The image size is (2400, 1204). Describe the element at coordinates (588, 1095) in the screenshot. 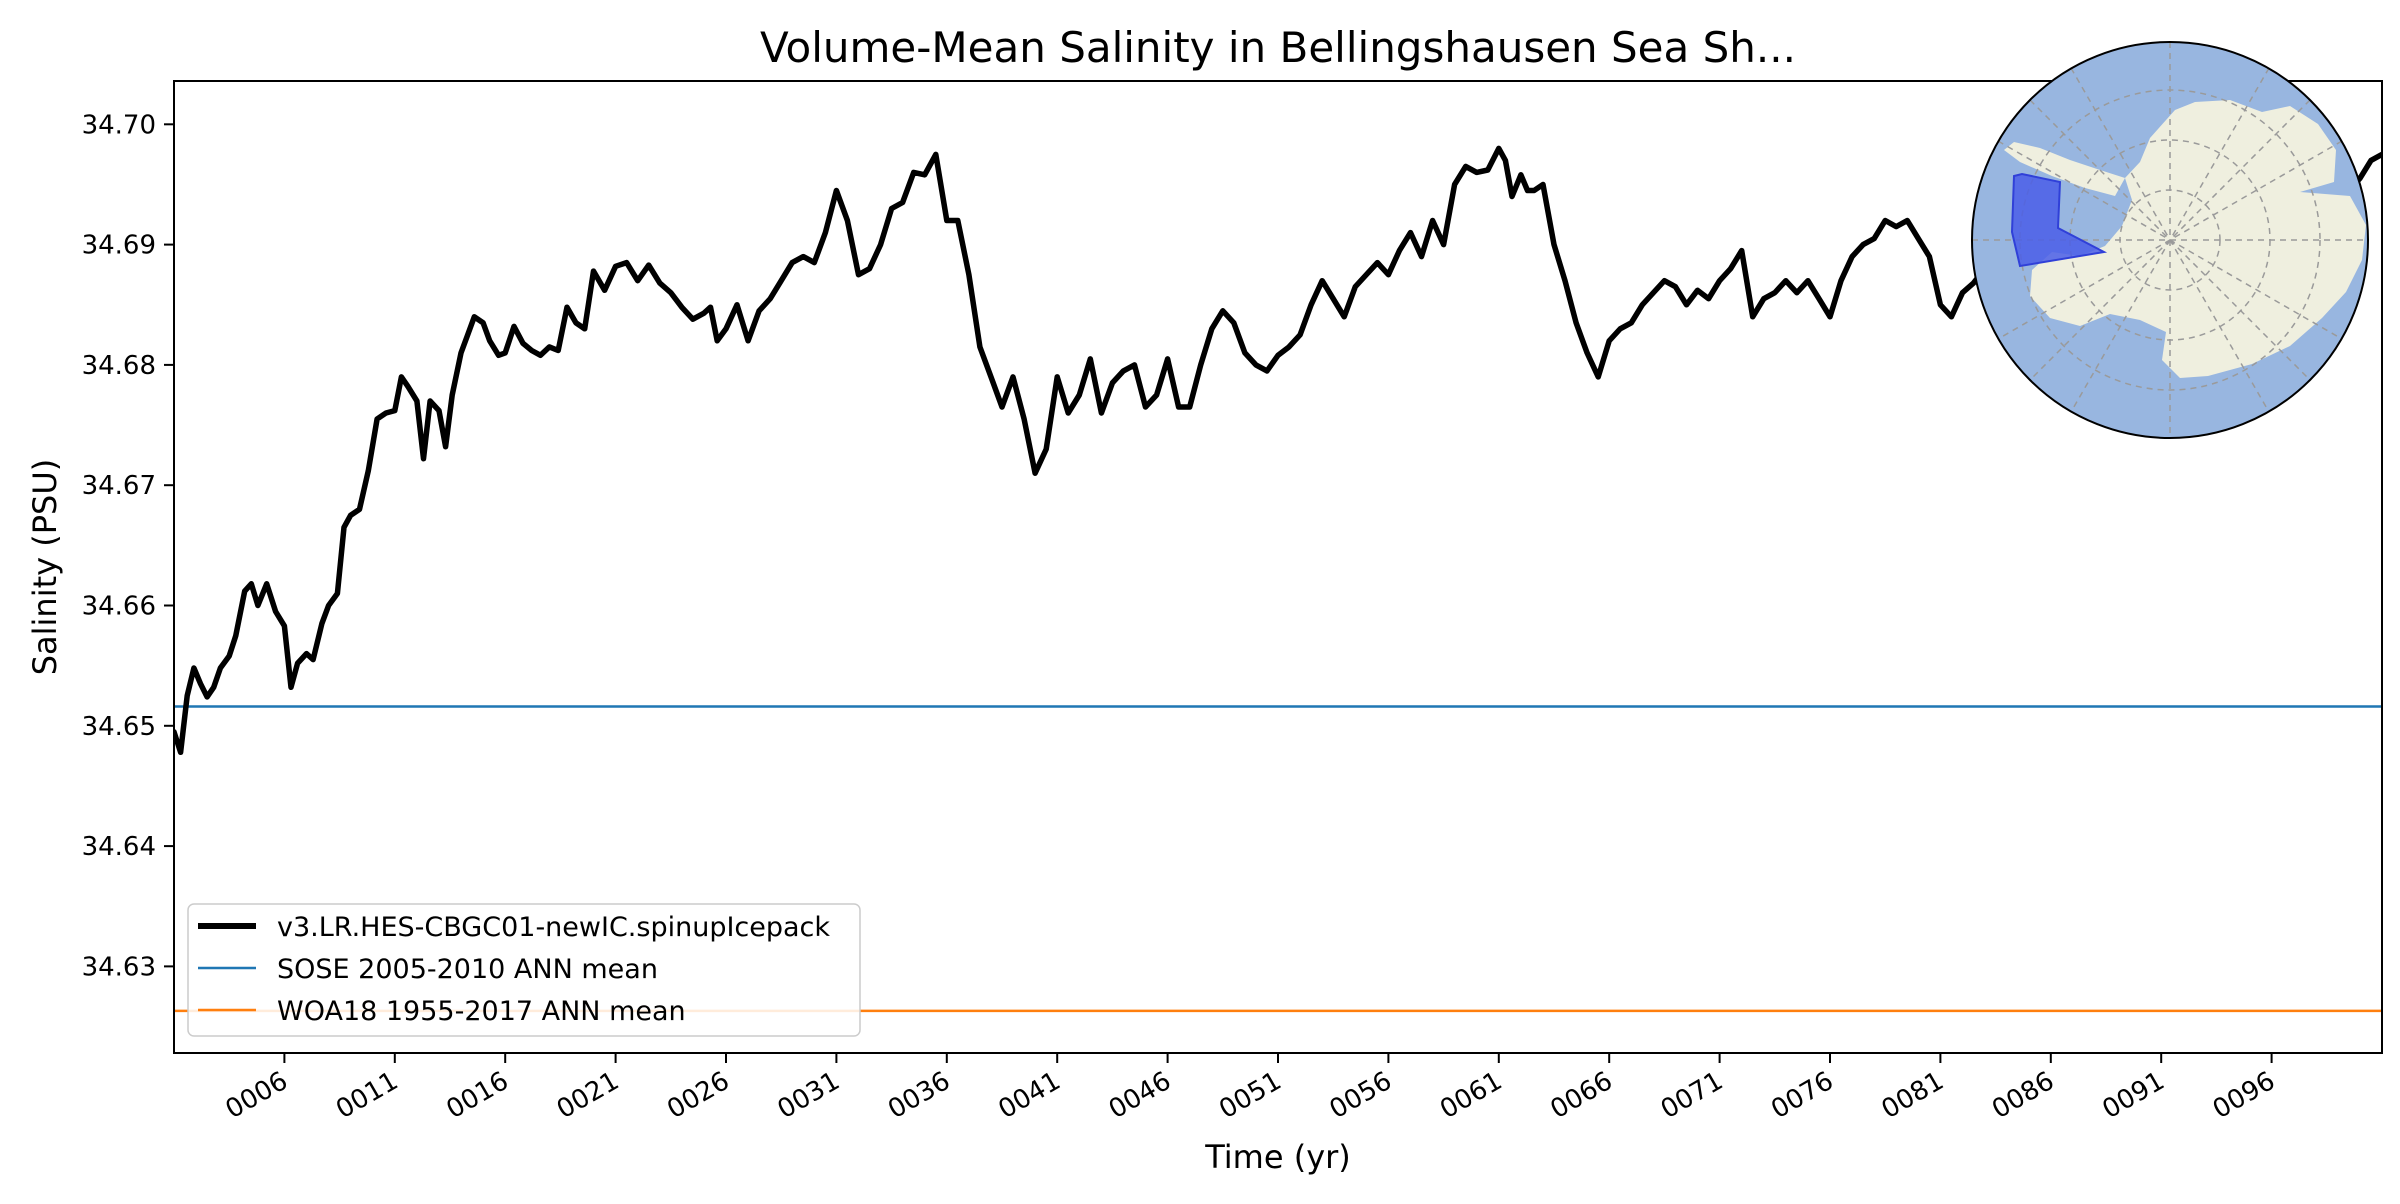

I see `x-tick-label: 0021` at that location.